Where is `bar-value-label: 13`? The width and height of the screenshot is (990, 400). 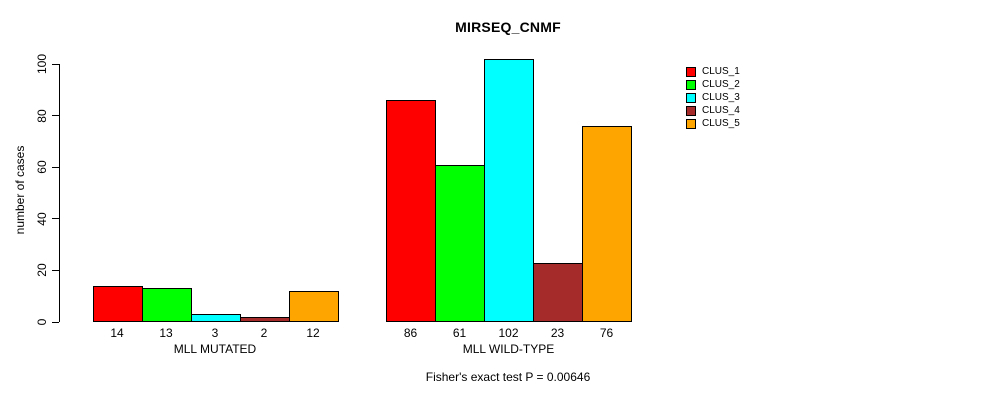 bar-value-label: 13 is located at coordinates (166, 333).